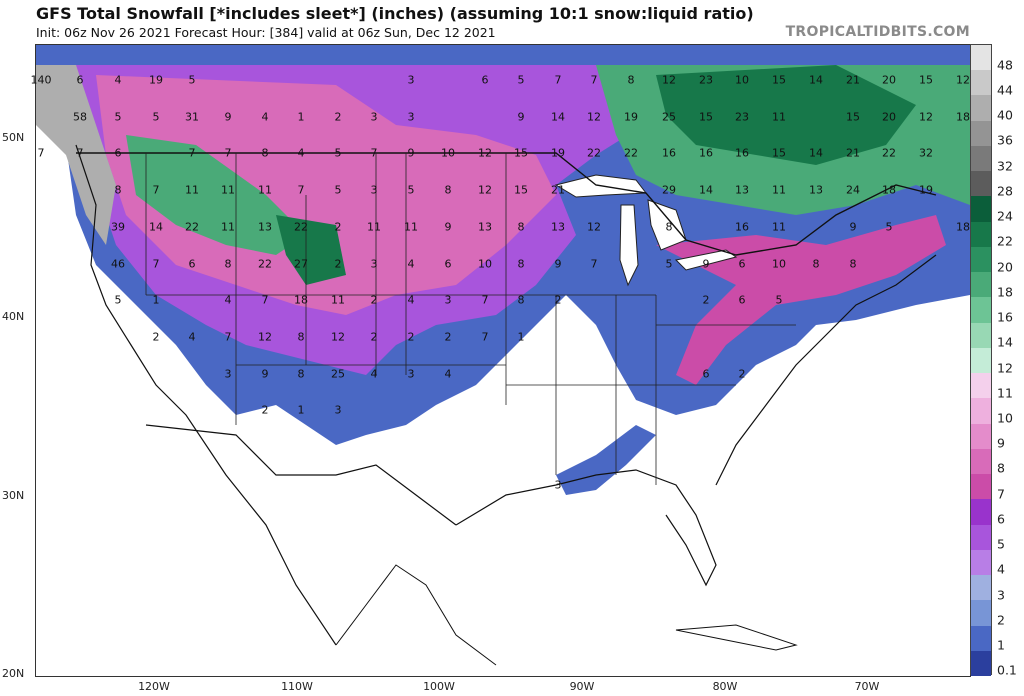  I want to click on snowfall-value-label: 31, so click(192, 117).